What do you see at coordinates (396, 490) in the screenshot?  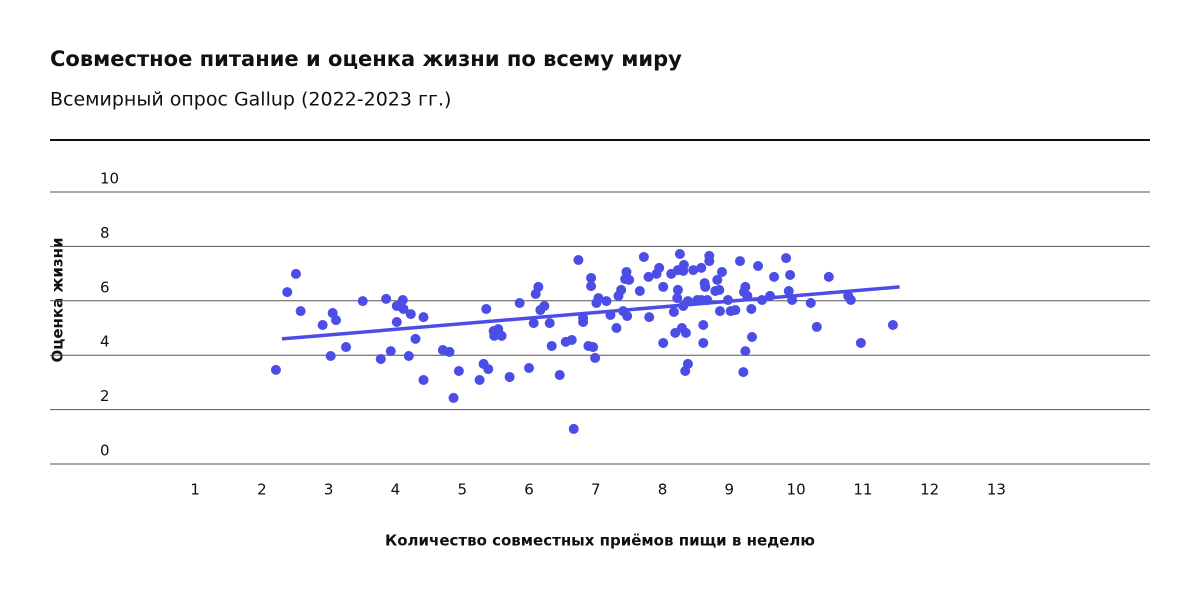 I see `x-tick-label: 4` at bounding box center [396, 490].